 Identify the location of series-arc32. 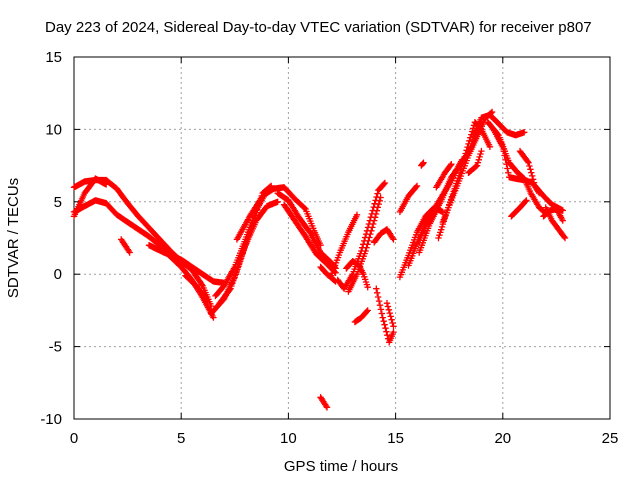
(498, 125).